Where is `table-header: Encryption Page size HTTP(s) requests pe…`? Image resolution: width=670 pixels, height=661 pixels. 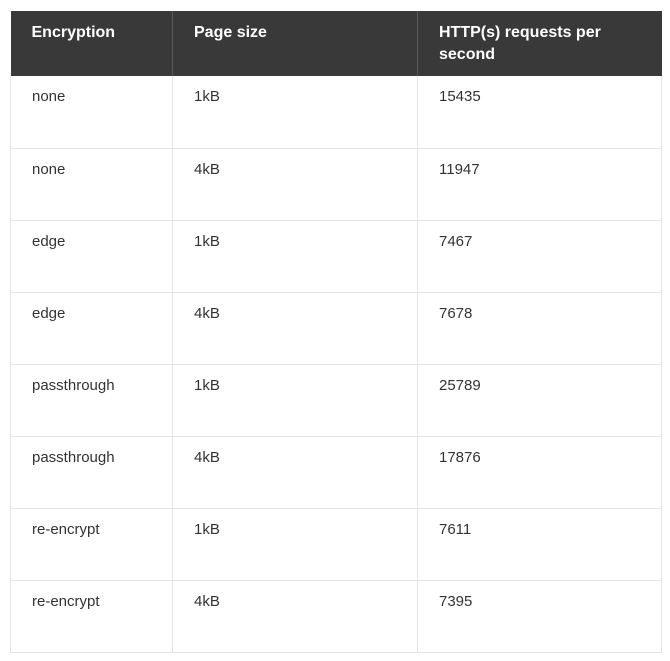 table-header: Encryption Page size HTTP(s) requests pe… is located at coordinates (336, 43).